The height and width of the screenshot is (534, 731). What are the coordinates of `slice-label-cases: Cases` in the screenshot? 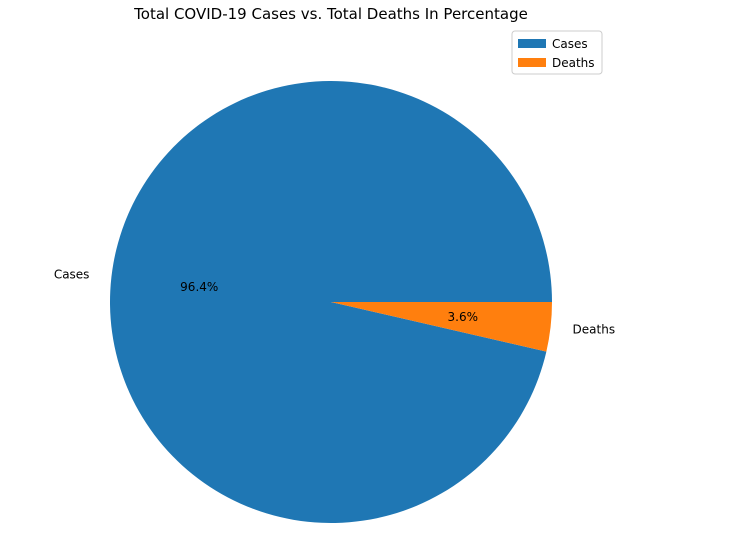 It's located at (72, 275).